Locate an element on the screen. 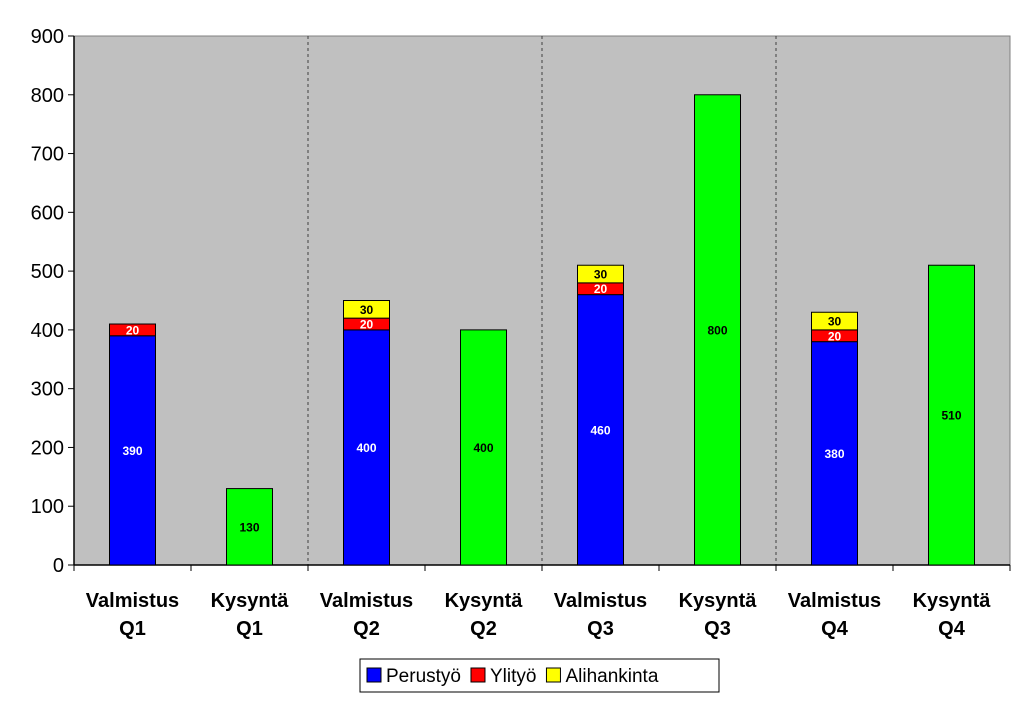 The height and width of the screenshot is (701, 1024). y-tick-label: 100 is located at coordinates (47, 507).